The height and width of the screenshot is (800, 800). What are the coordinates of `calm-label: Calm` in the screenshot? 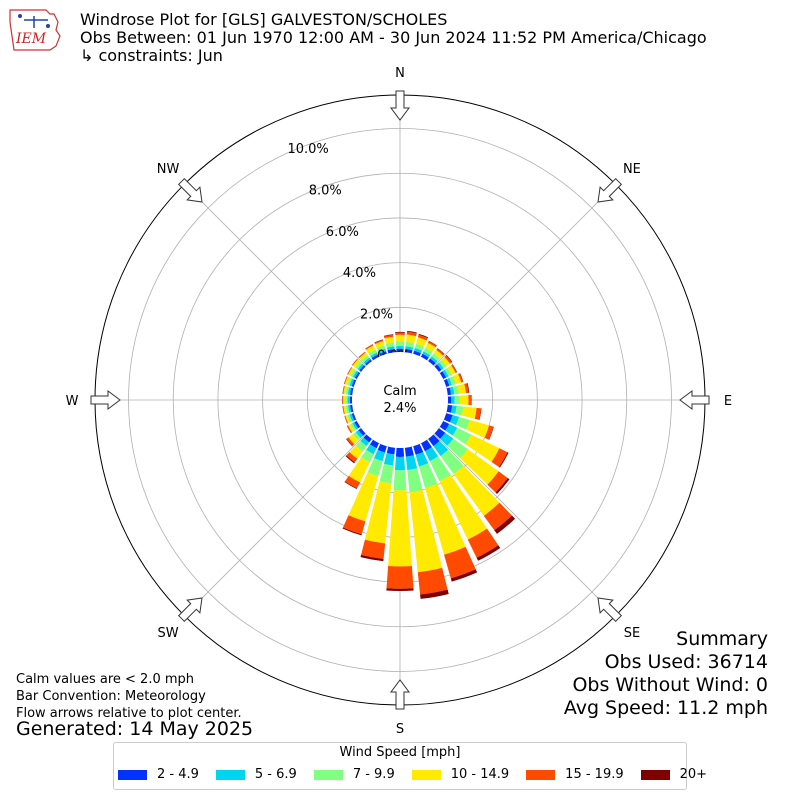 It's located at (399, 391).